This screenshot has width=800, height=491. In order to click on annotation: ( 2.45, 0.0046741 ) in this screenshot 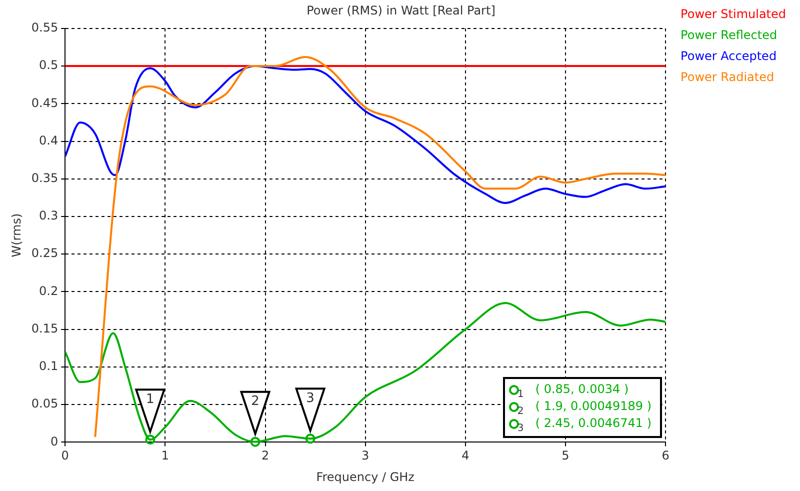, I will do `click(593, 423)`.